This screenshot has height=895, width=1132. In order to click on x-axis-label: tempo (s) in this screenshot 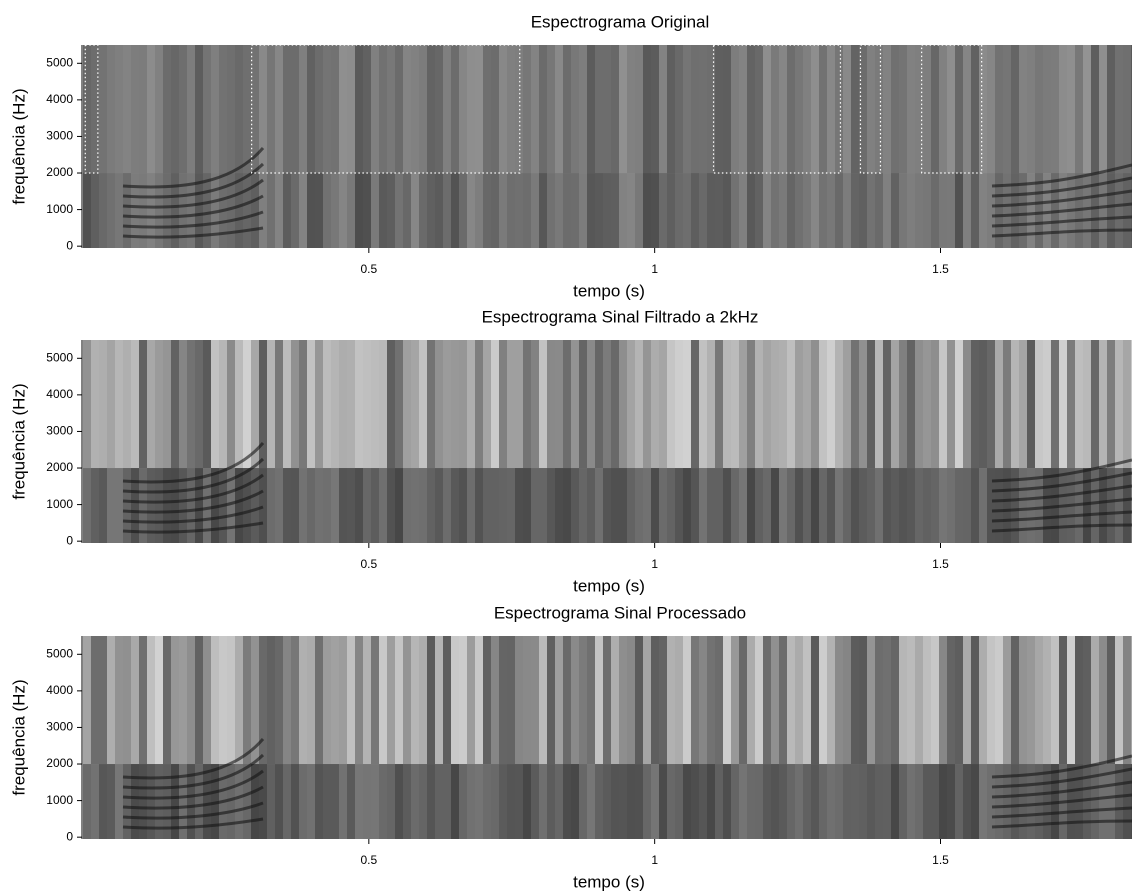, I will do `click(609, 881)`.